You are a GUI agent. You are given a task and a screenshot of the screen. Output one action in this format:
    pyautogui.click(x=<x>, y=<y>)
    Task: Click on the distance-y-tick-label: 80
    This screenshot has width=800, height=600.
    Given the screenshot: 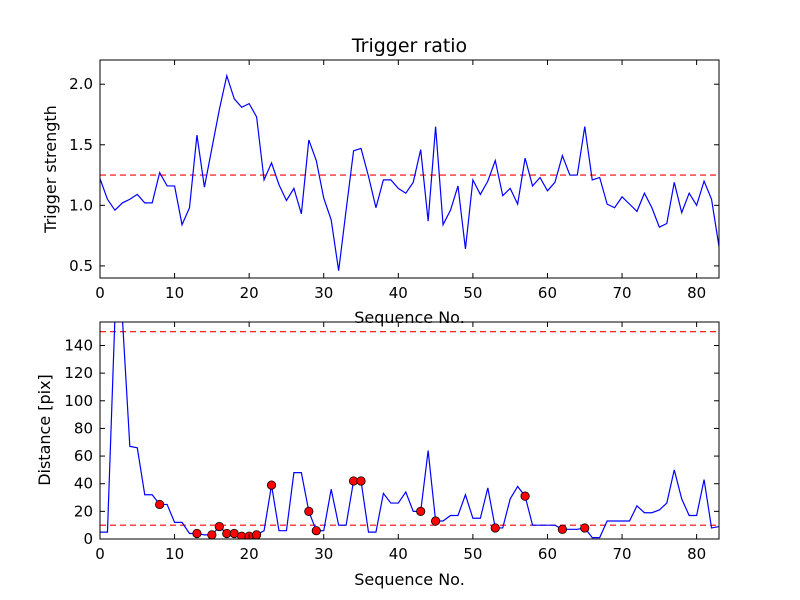 What is the action you would take?
    pyautogui.click(x=83, y=428)
    